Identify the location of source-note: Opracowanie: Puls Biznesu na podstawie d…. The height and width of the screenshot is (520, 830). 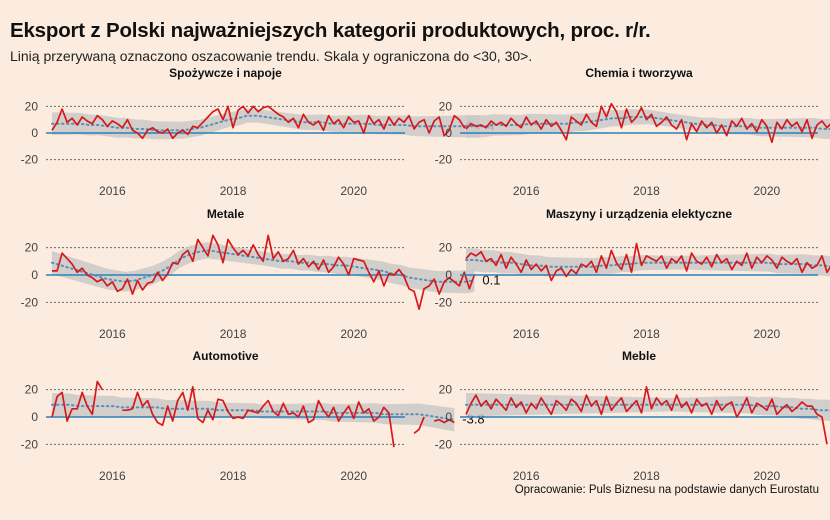
(666, 490).